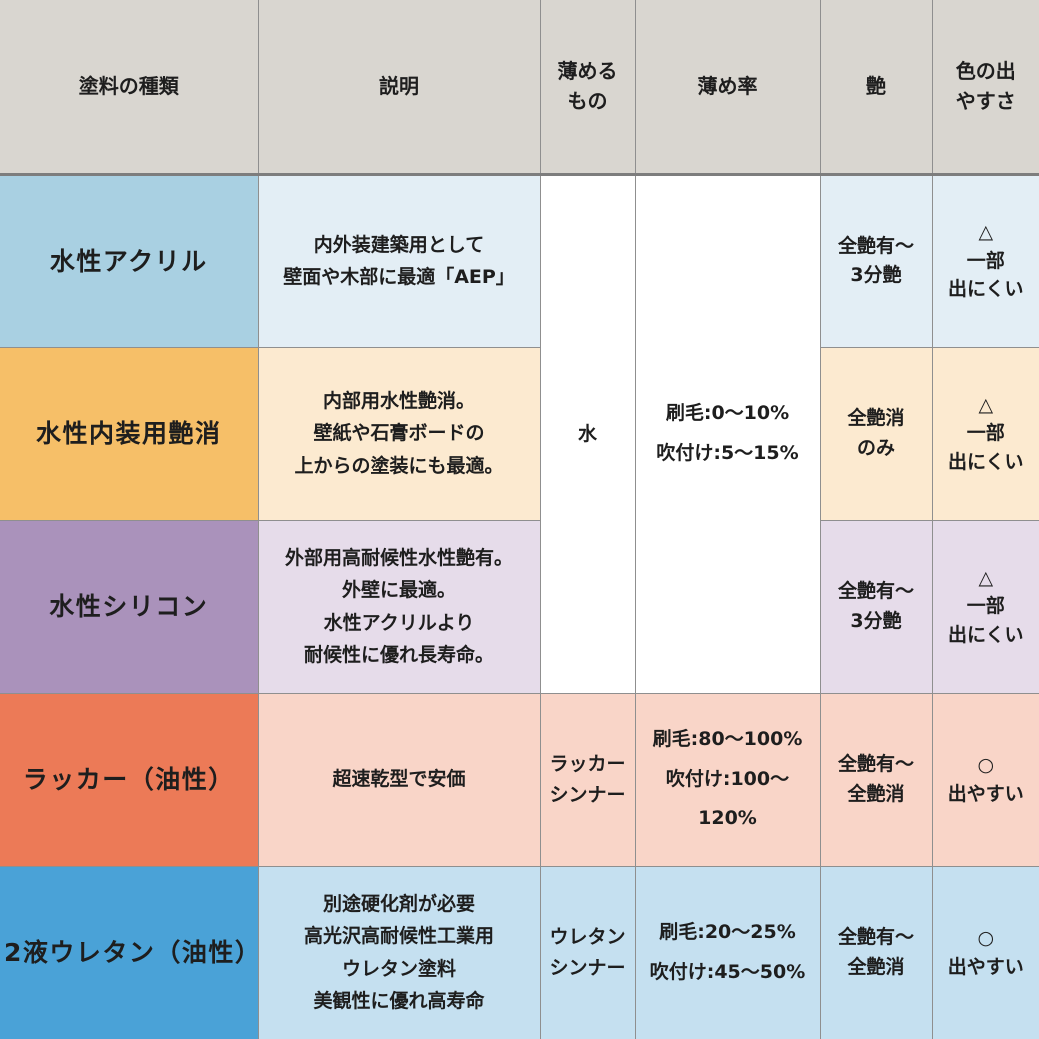  What do you see at coordinates (985, 88) in the screenshot?
I see `col-header-color-ease: 色の出 やすさ` at bounding box center [985, 88].